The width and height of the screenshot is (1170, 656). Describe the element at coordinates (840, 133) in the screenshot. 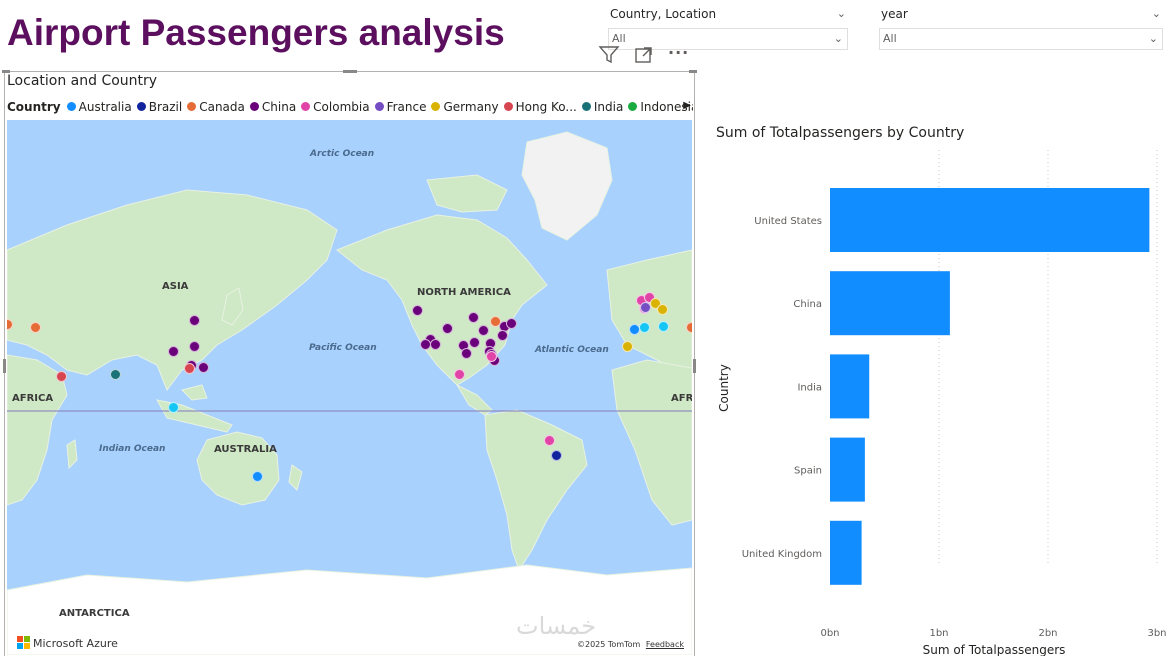

I see `bar-chart-title: Sum of Totalpassengers by Country` at that location.